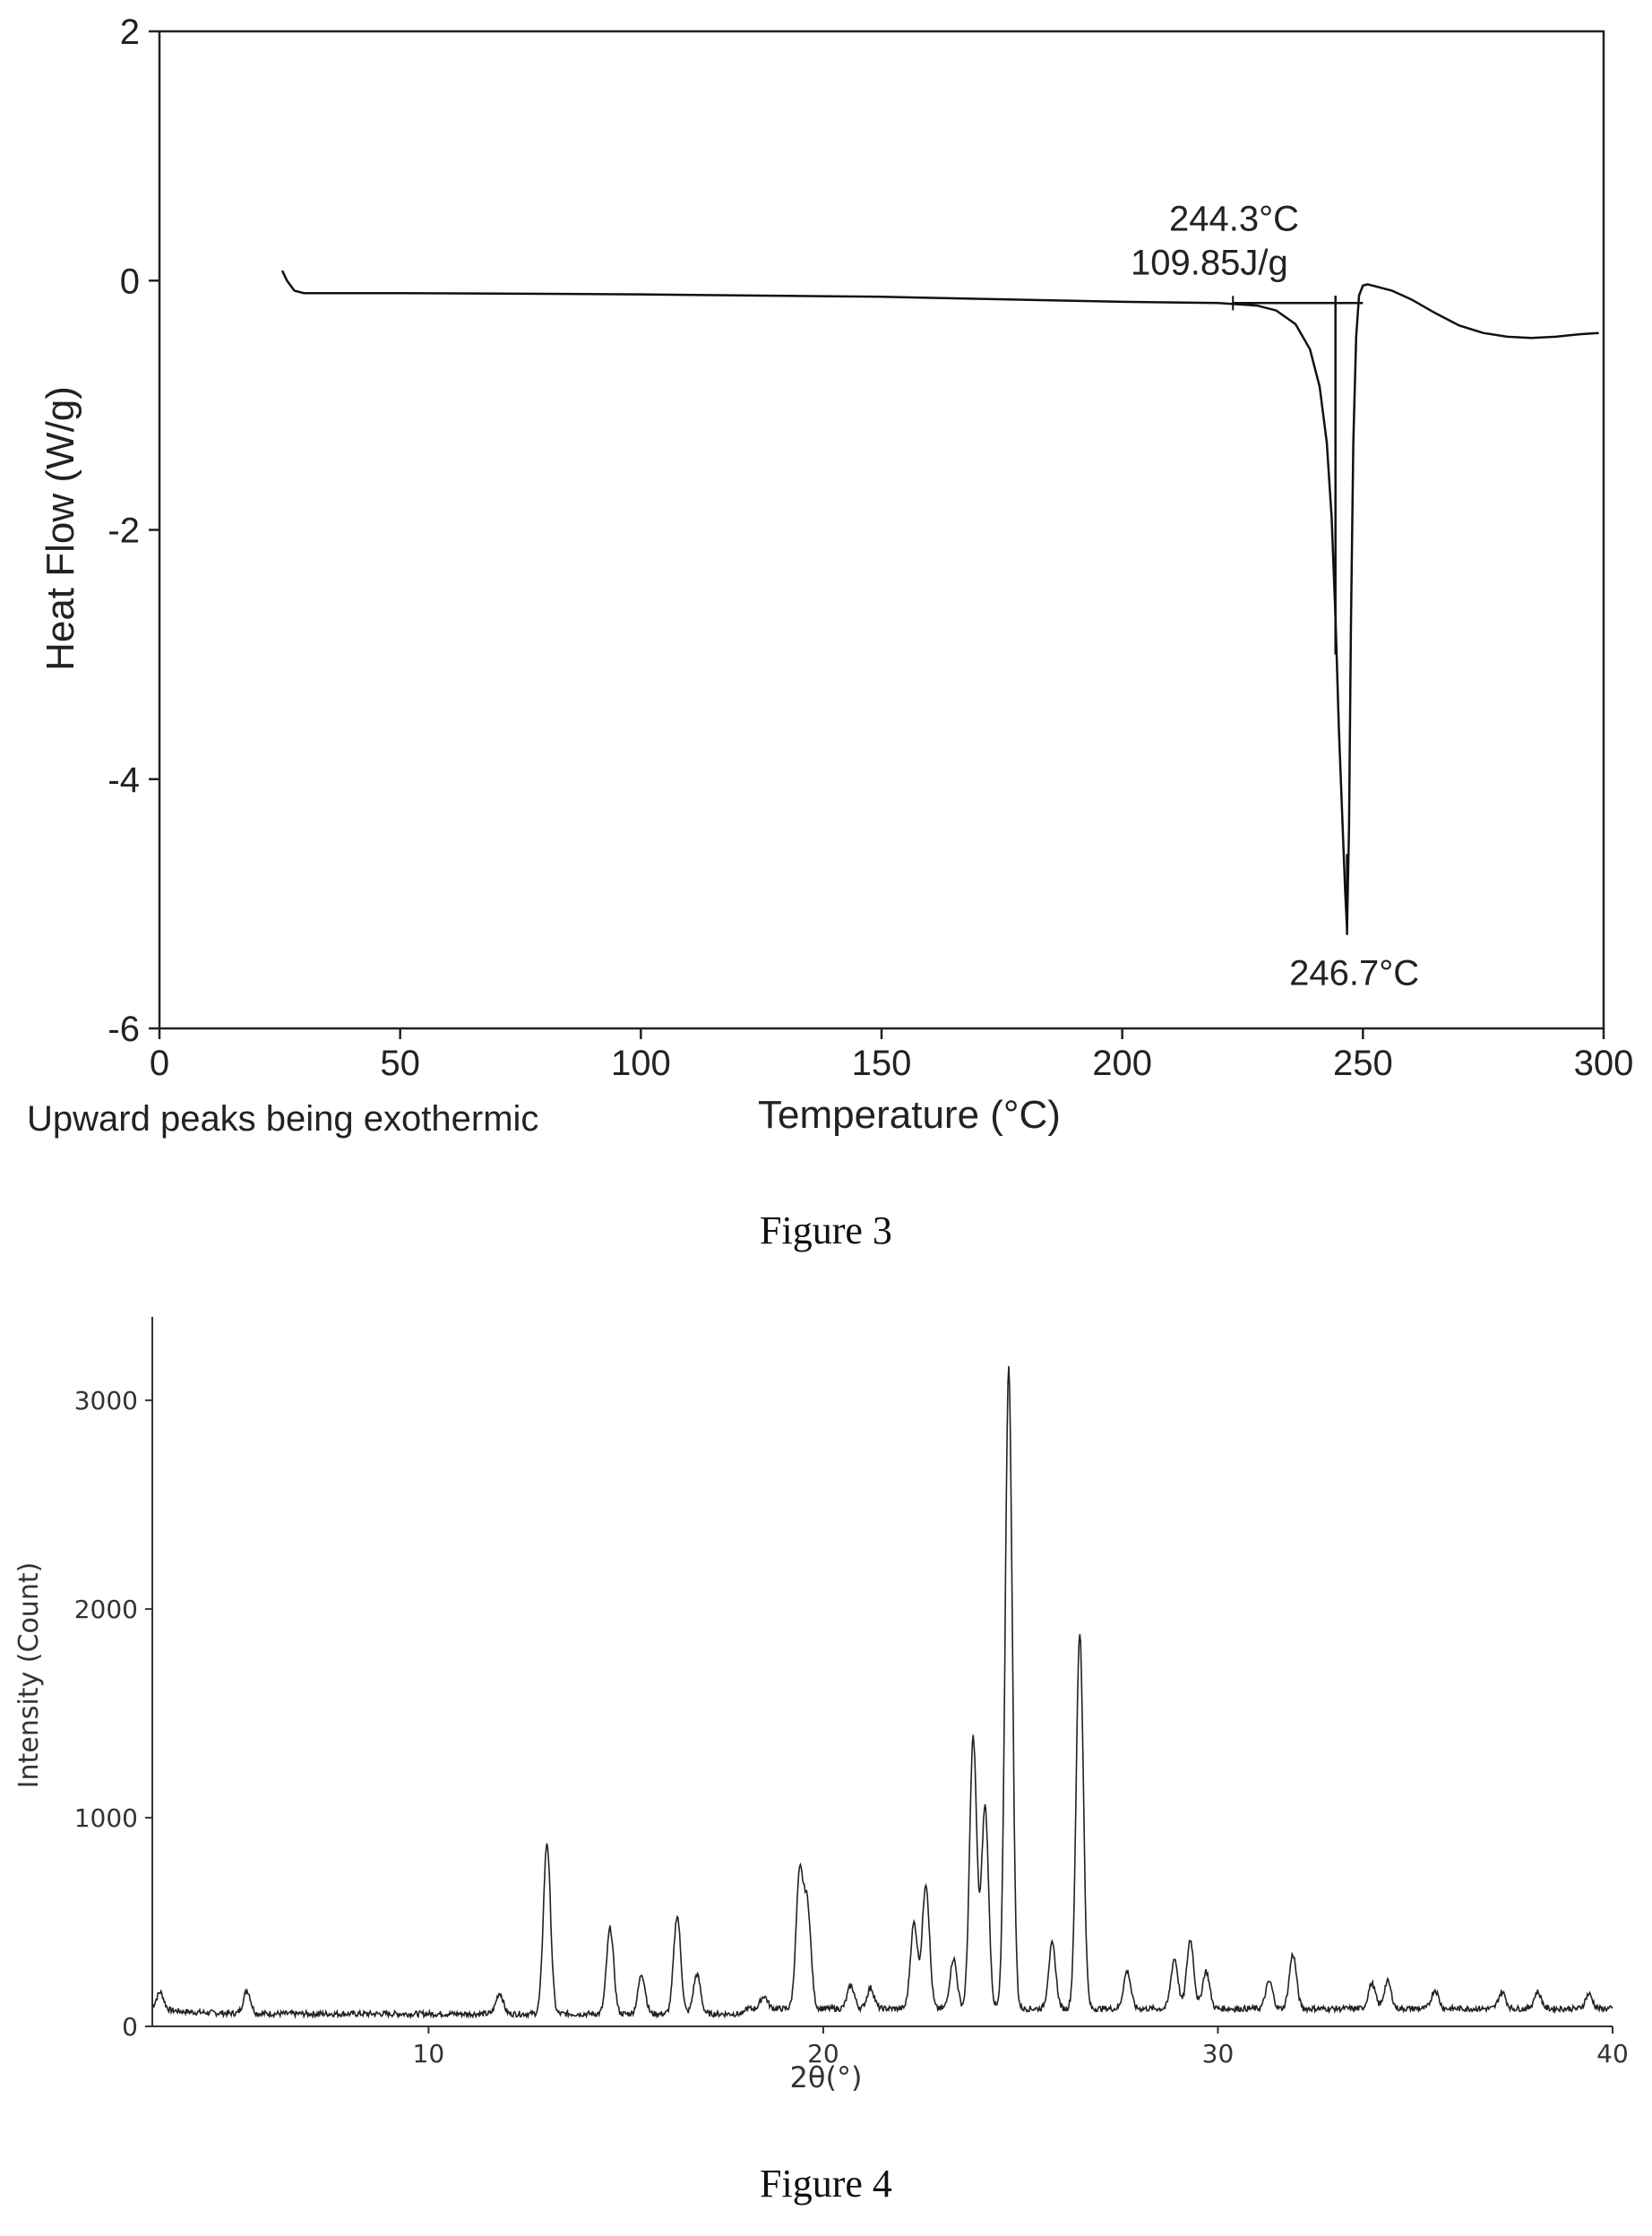 This screenshot has height=2236, width=1652. I want to click on dsc-y-ticks: 2 0 -2 -4 -6, so click(133, 531).